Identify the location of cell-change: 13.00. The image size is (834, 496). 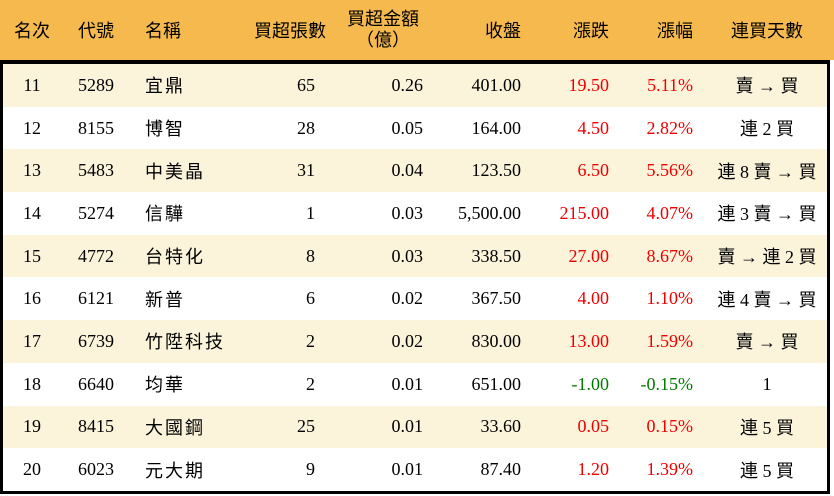
(589, 340).